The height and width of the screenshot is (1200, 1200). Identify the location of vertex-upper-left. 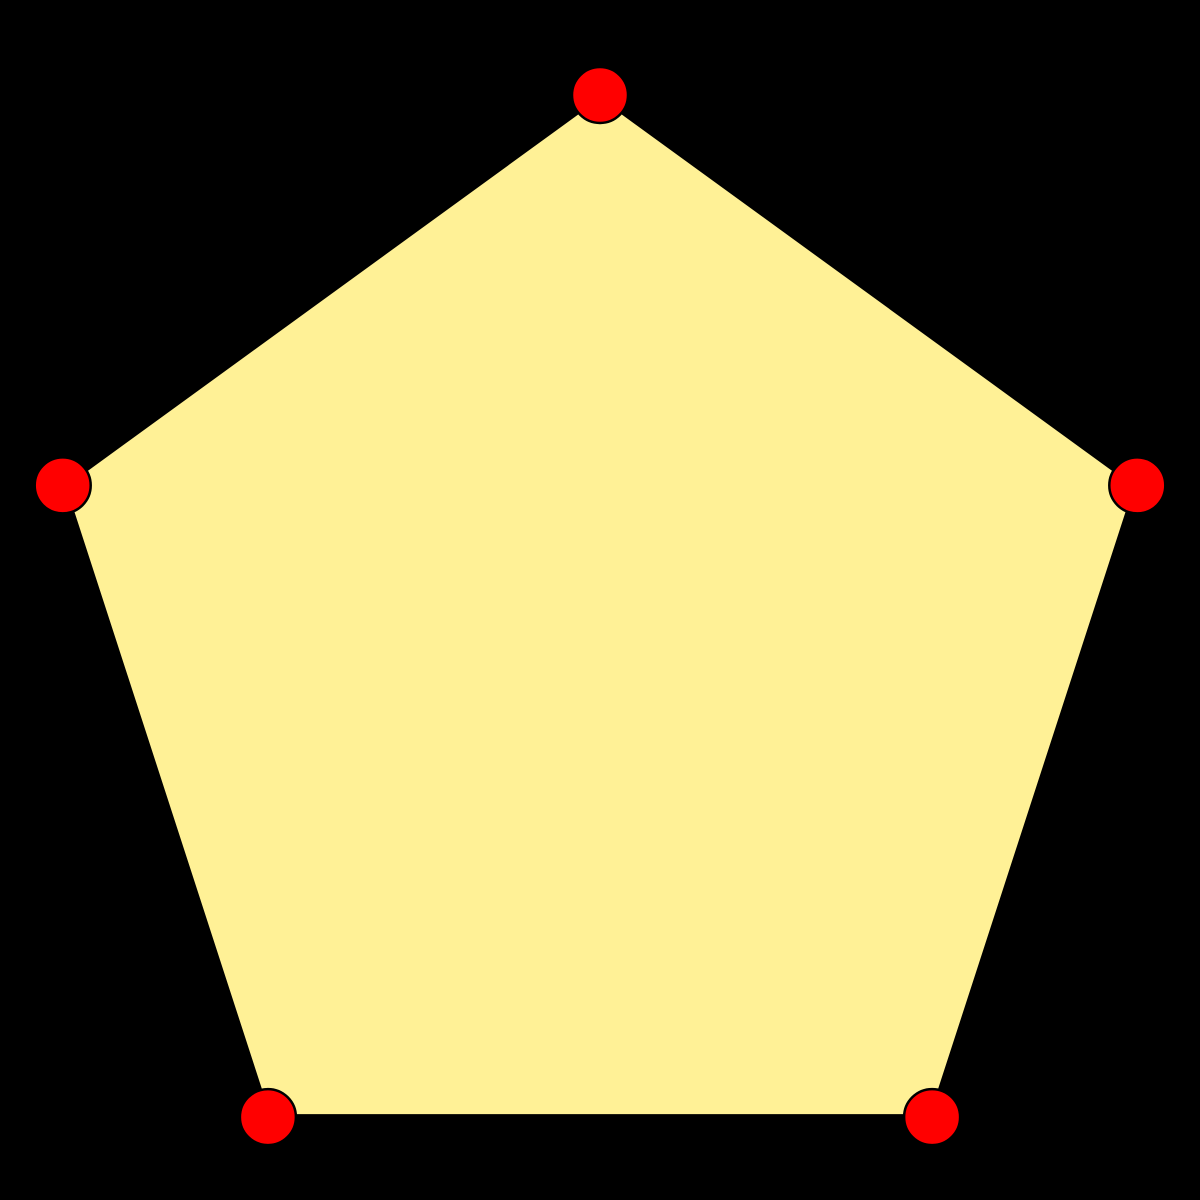
(62, 485).